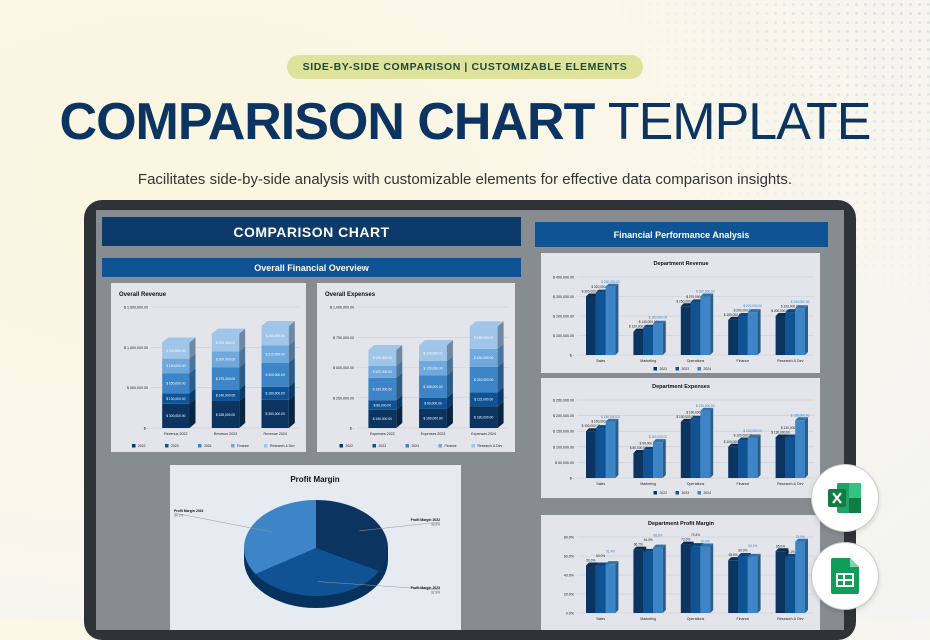 The height and width of the screenshot is (640, 930). What do you see at coordinates (225, 343) in the screenshot?
I see `data-label: $ 220,000.00` at bounding box center [225, 343].